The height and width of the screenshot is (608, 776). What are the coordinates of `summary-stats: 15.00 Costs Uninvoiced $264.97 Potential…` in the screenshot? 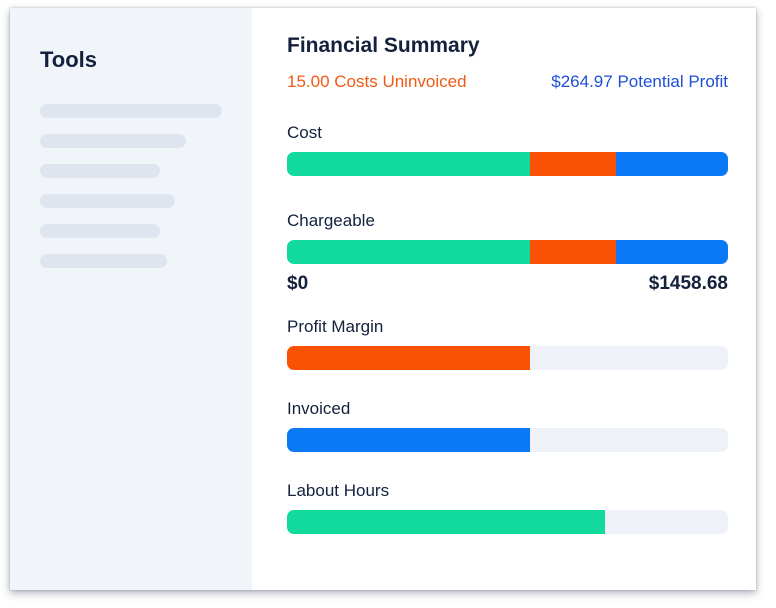 It's located at (507, 82).